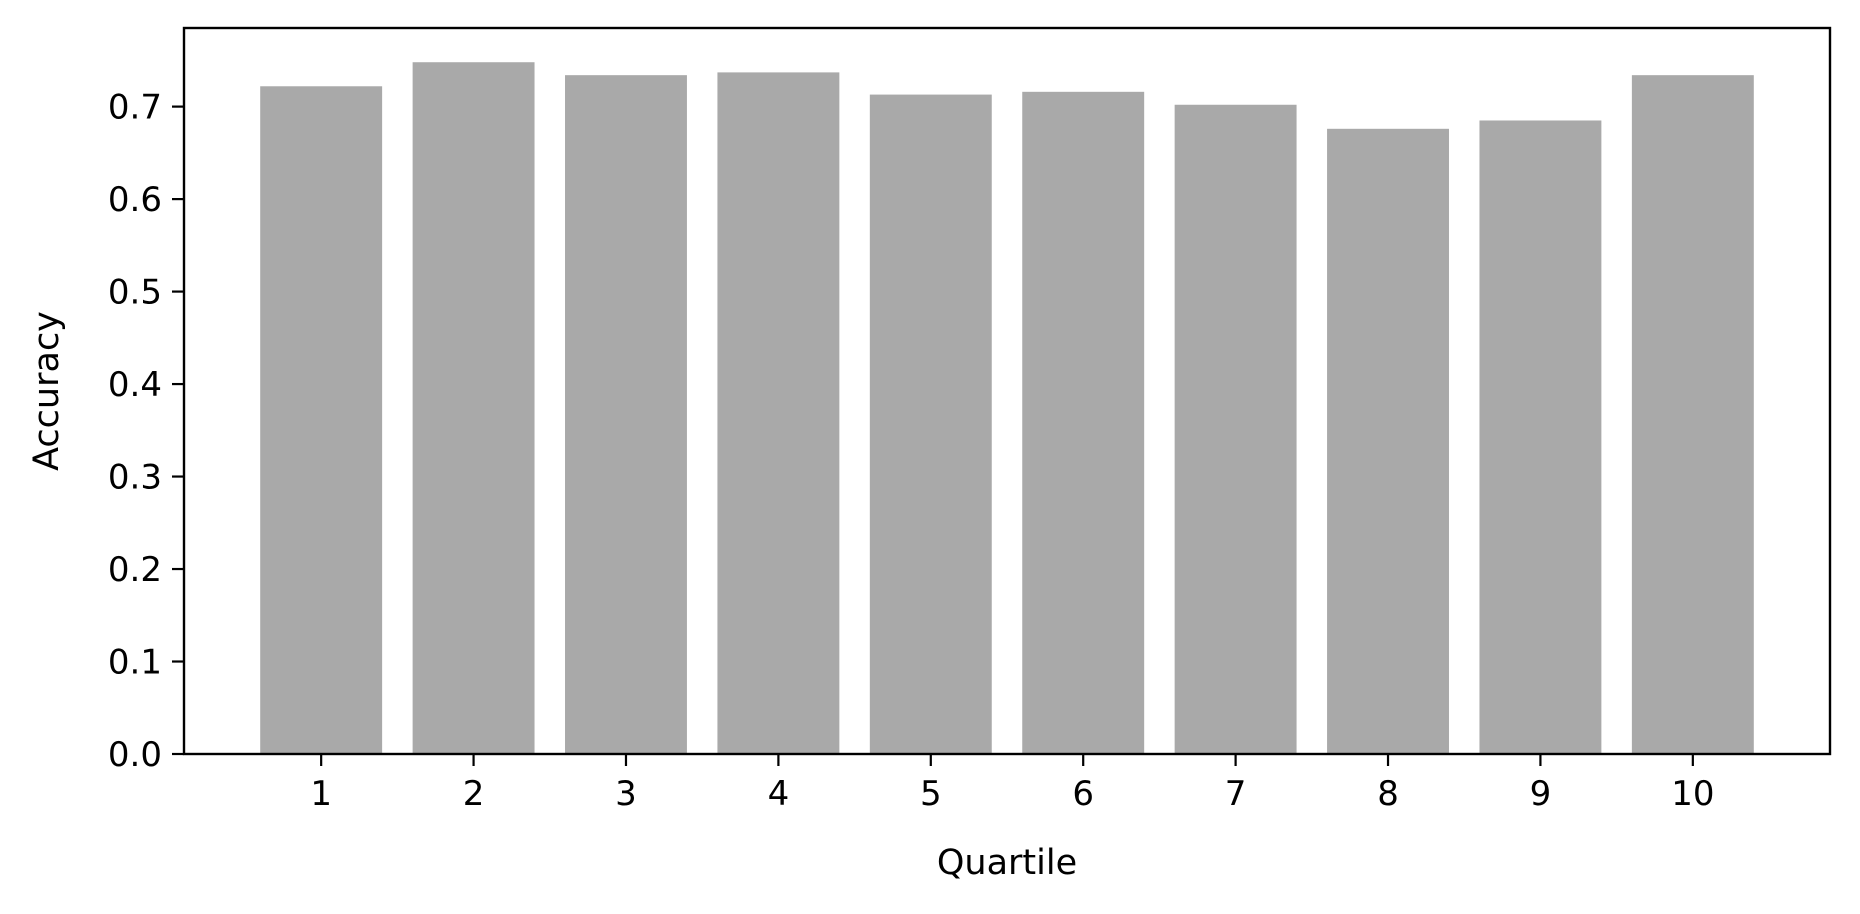 This screenshot has height=914, width=1860. I want to click on y-tick-label: 0.1, so click(135, 663).